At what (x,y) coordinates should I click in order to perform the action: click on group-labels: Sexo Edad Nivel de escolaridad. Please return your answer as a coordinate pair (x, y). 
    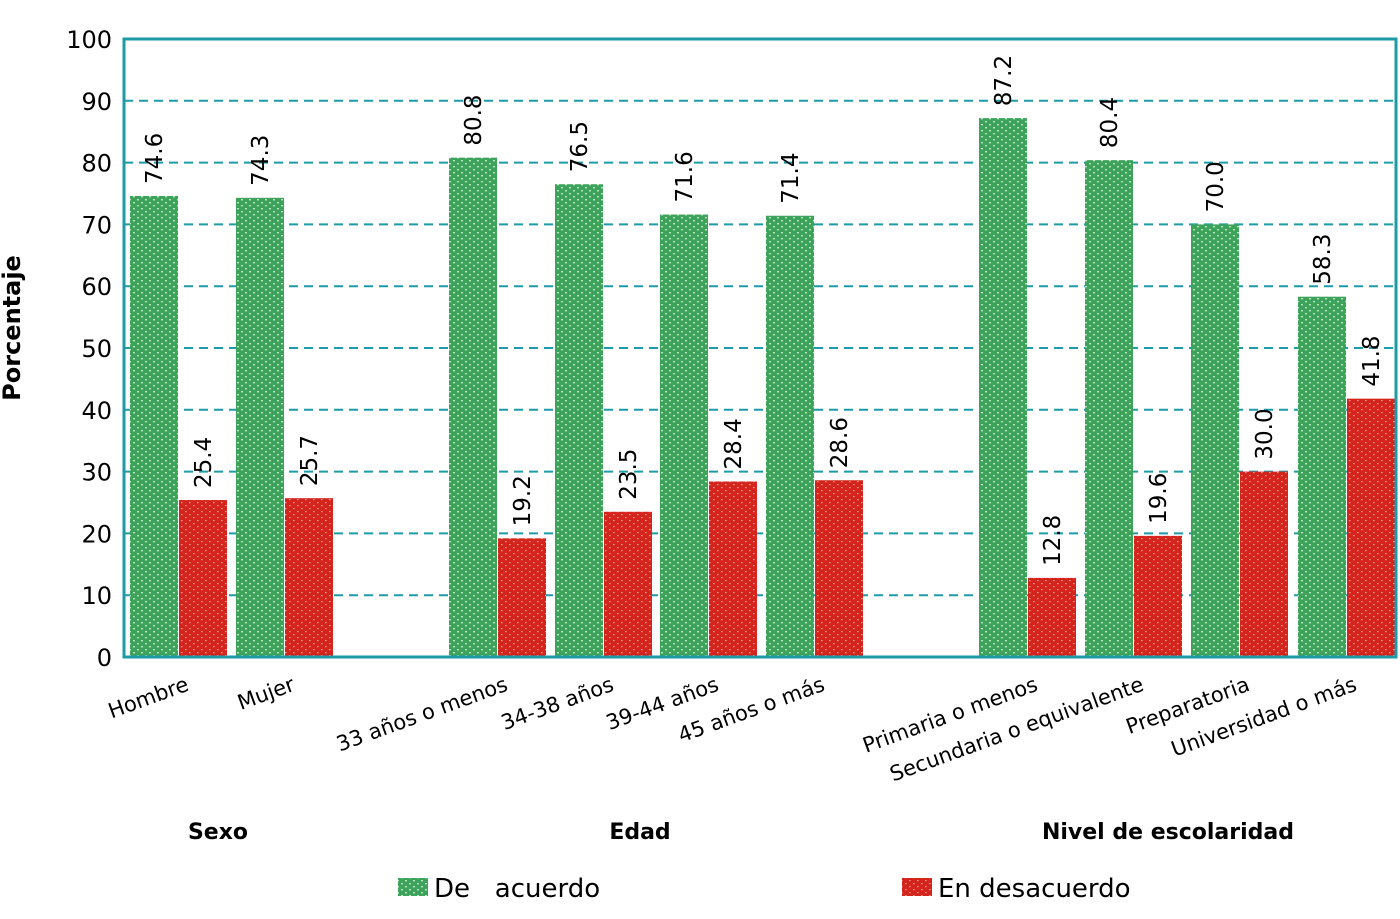
    Looking at the image, I should click on (741, 832).